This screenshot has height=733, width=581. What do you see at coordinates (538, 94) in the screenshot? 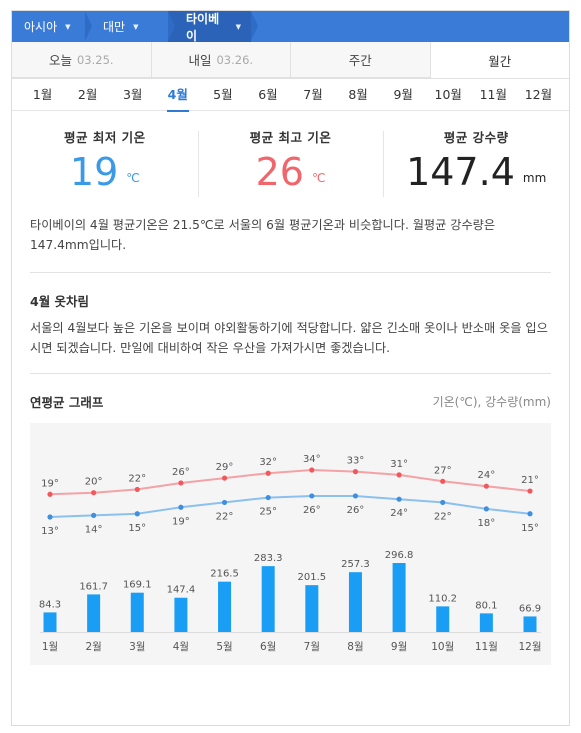
I see `month-tab-12: 12월` at bounding box center [538, 94].